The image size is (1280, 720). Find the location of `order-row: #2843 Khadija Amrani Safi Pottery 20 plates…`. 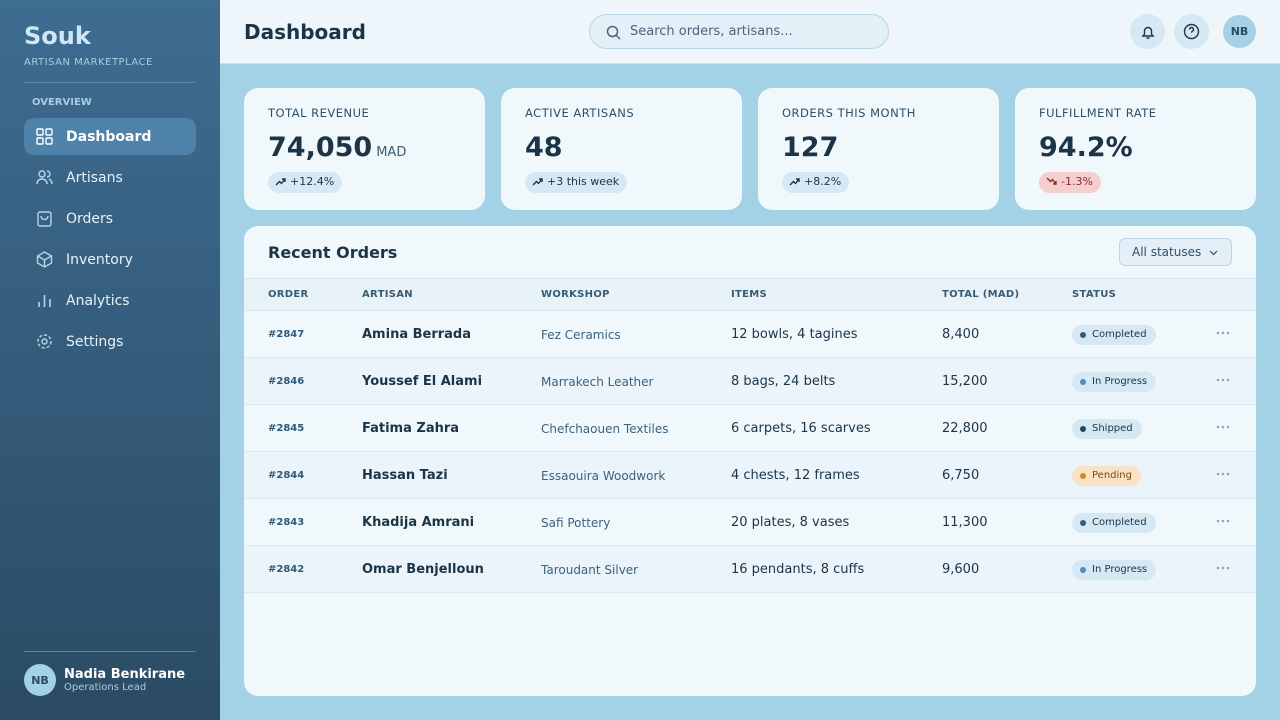

order-row: #2843 Khadija Amrani Safi Pottery 20 plates… is located at coordinates (750, 522).